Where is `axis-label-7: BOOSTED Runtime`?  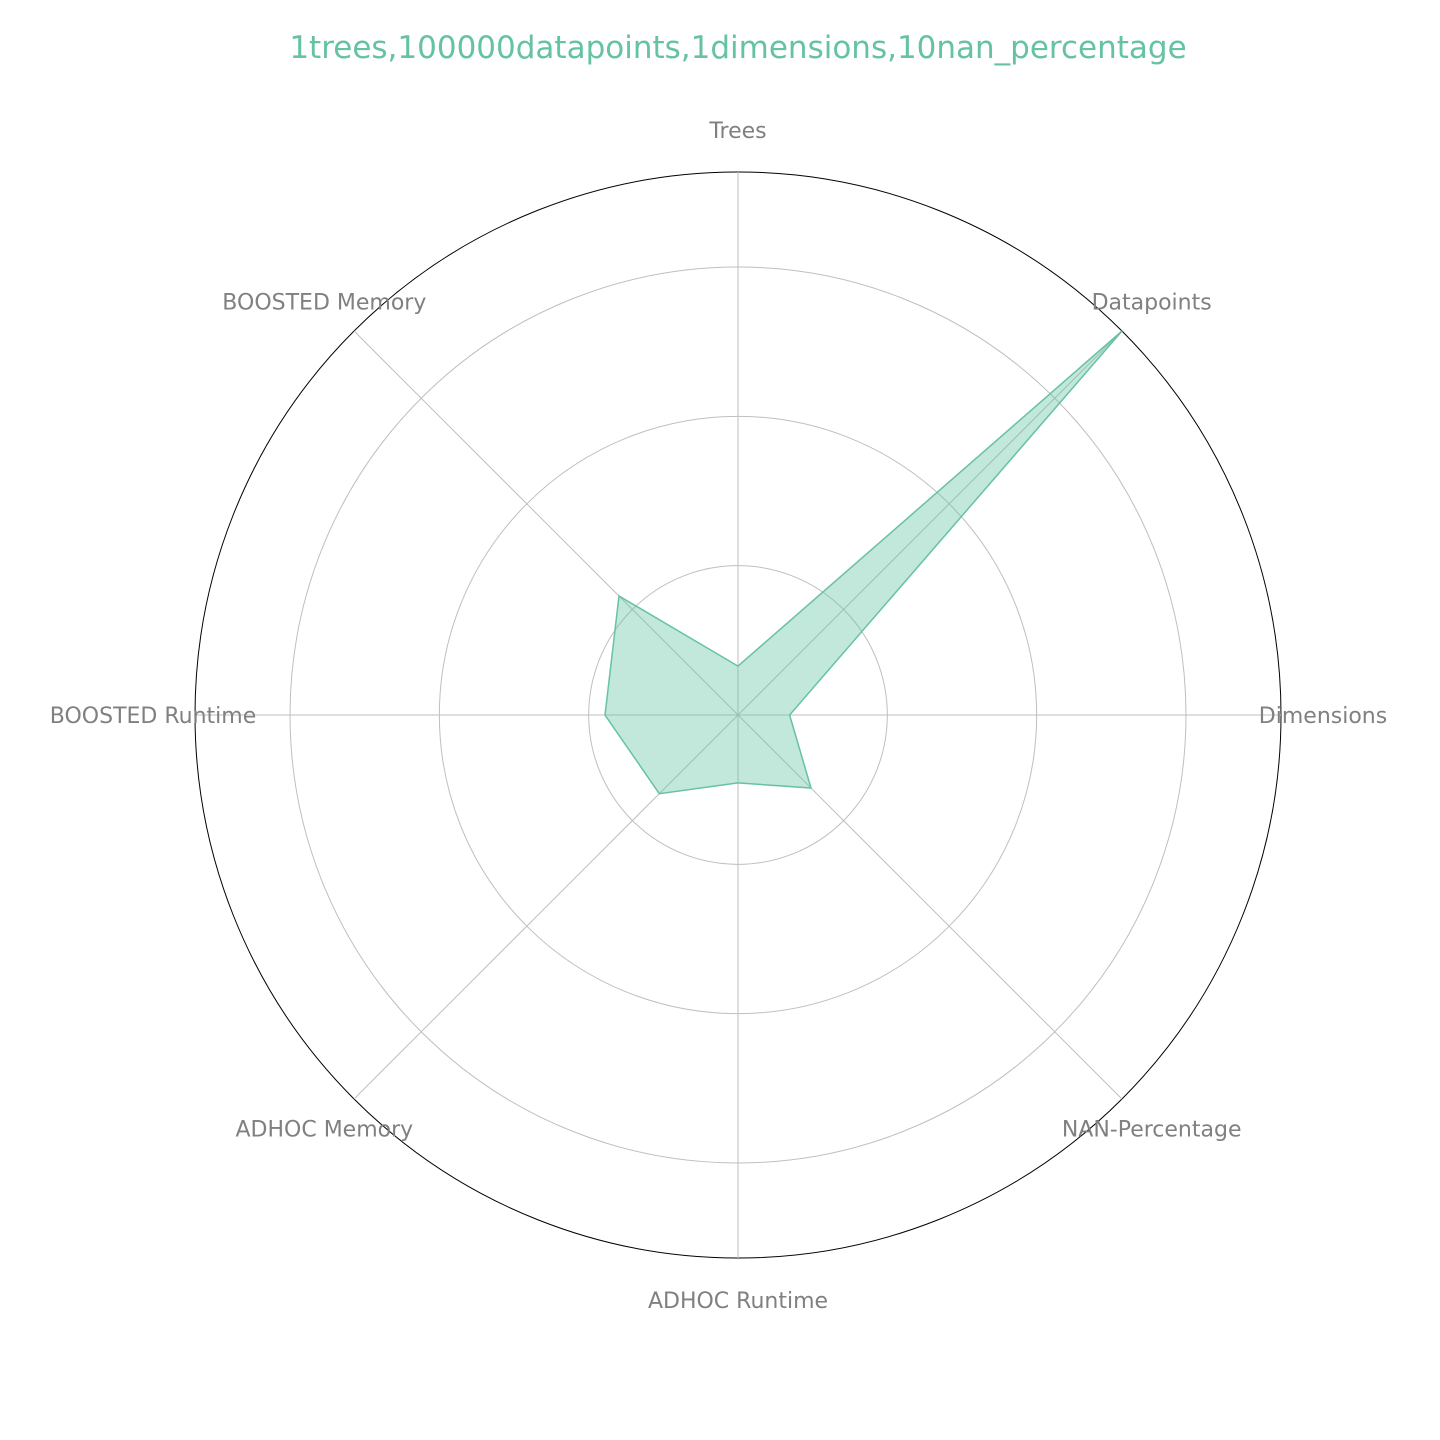
axis-label-7: BOOSTED Runtime is located at coordinates (153, 716).